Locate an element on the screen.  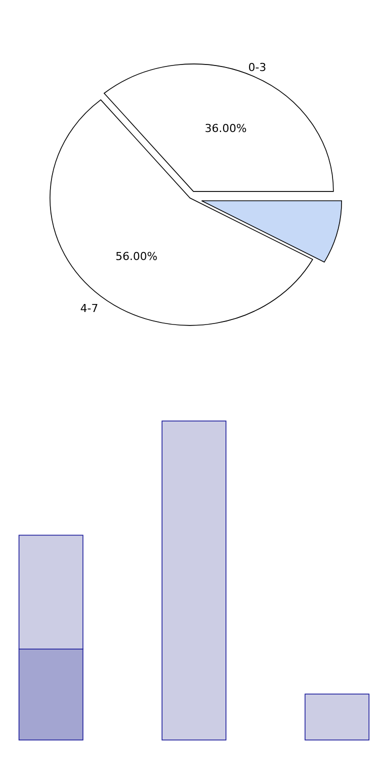
slice-label: 4-7 is located at coordinates (89, 308).